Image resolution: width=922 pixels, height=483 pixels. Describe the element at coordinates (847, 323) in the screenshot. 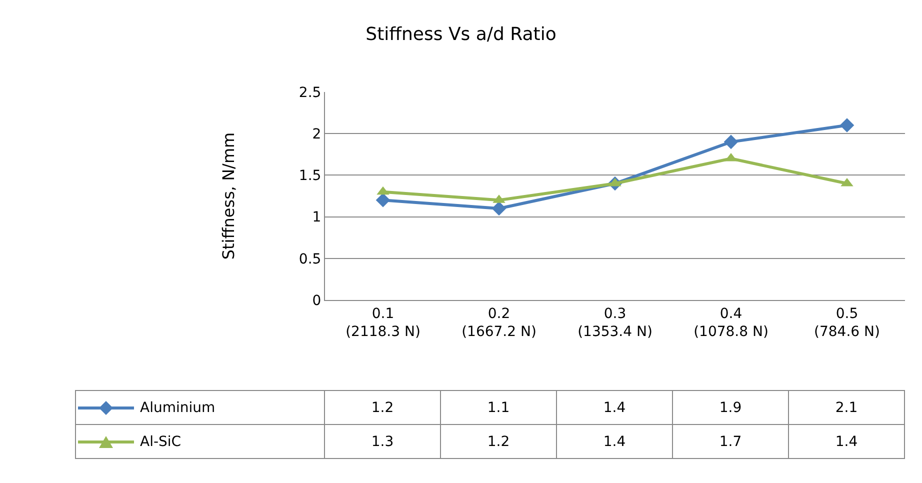

I see `x-tick-label: 0.5 (784.6 N)` at that location.